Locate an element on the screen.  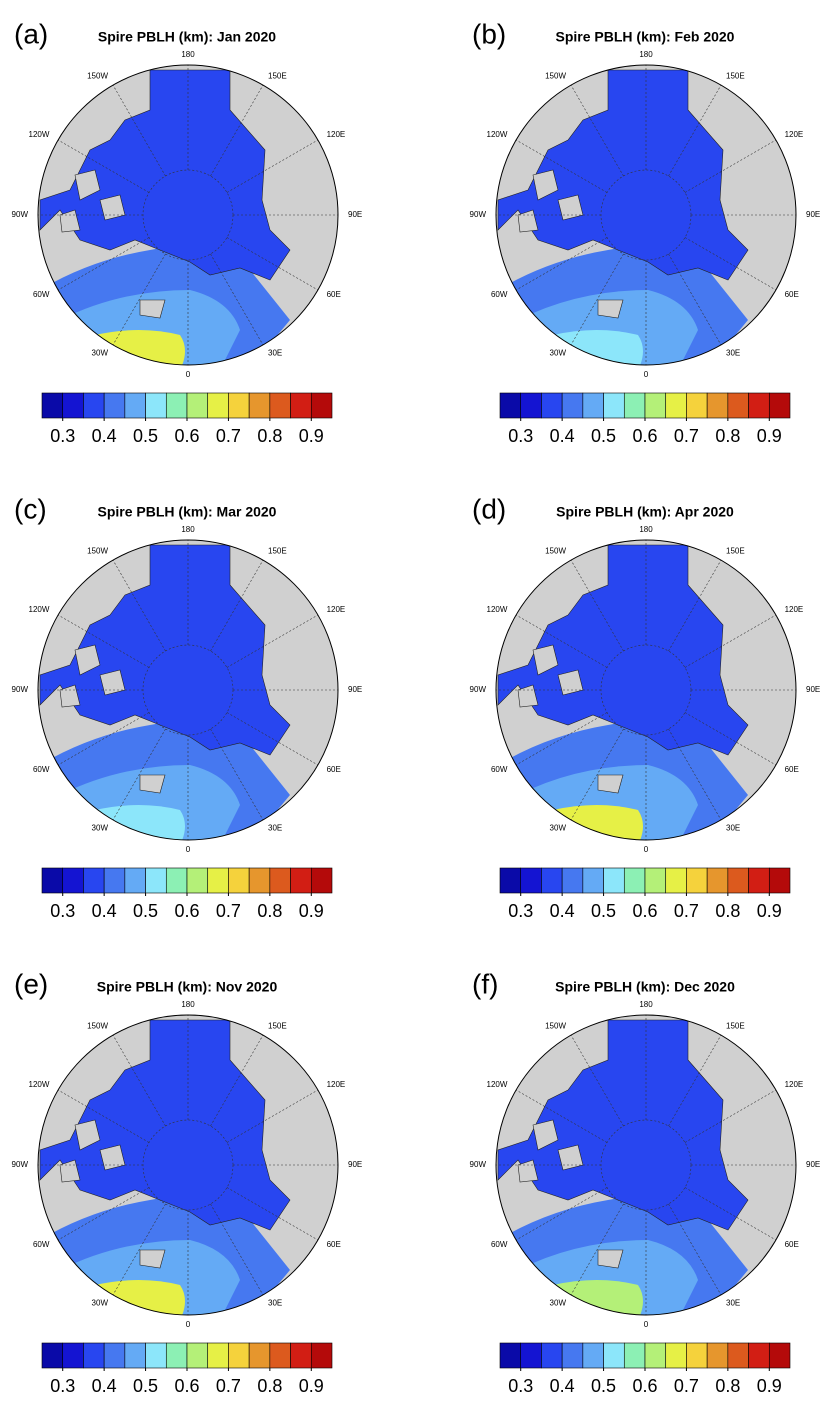
colorbar-tick-label: 0.6 is located at coordinates (186, 911).